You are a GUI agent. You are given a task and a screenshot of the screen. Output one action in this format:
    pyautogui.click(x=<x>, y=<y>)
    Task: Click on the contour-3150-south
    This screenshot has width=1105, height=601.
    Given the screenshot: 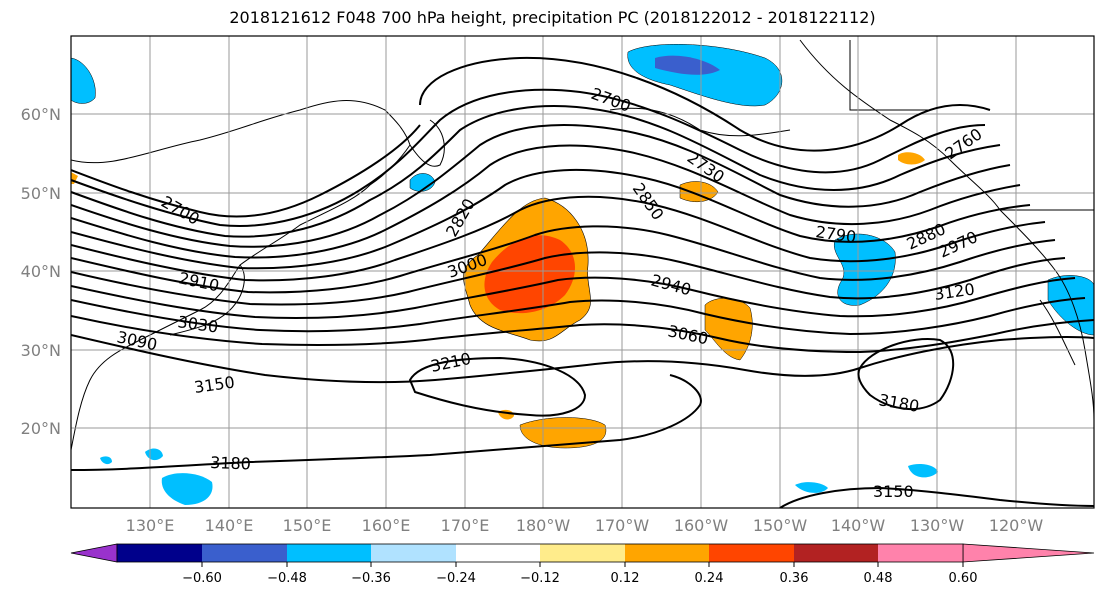 What is the action you would take?
    pyautogui.click(x=936, y=497)
    